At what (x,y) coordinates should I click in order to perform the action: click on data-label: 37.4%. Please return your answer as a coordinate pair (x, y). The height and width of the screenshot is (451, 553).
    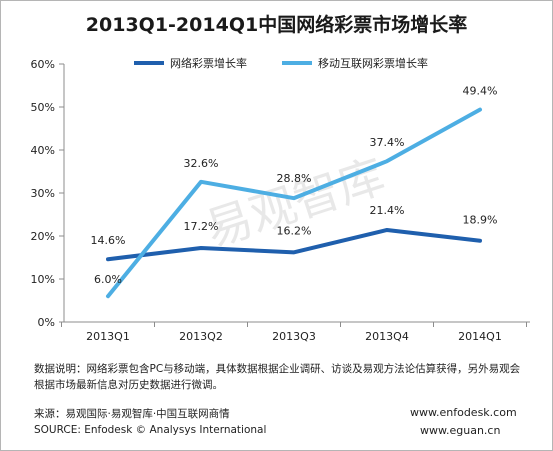
    Looking at the image, I should click on (387, 142).